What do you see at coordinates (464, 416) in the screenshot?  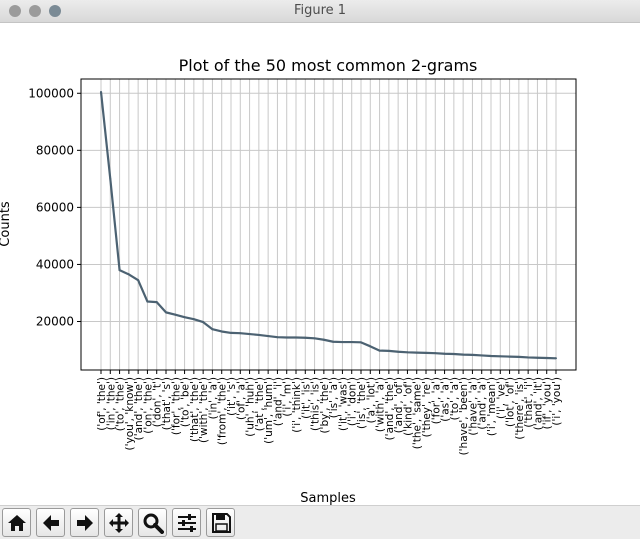 I see `x-tick-label: ('have', 'been')` at bounding box center [464, 416].